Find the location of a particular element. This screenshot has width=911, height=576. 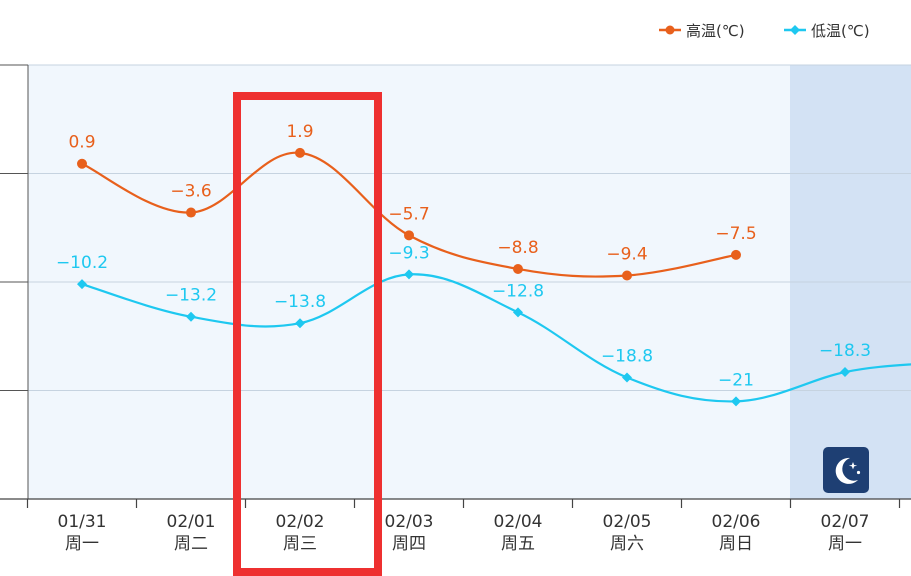

data-label: −13.2 is located at coordinates (191, 296).